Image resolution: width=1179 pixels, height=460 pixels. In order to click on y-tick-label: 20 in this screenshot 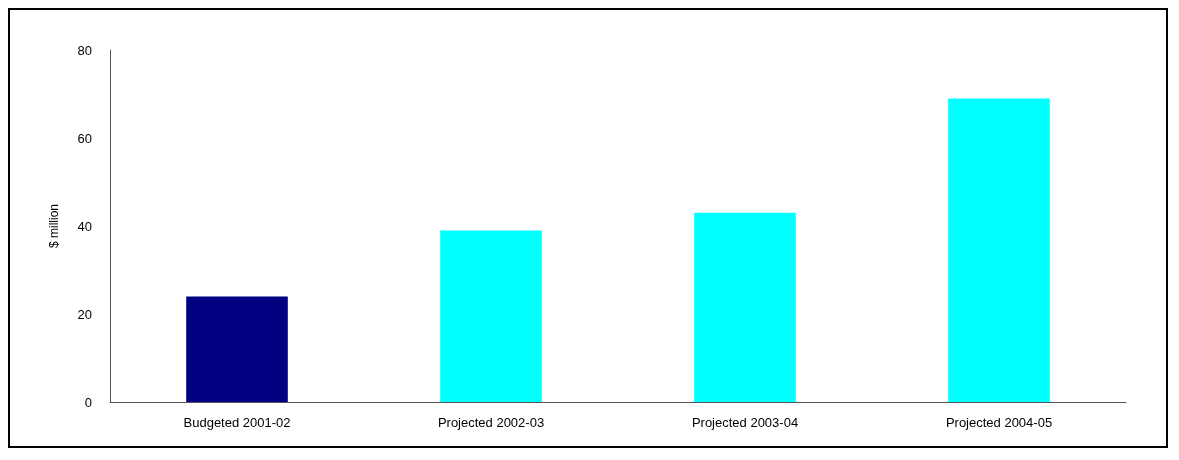, I will do `click(84, 314)`.